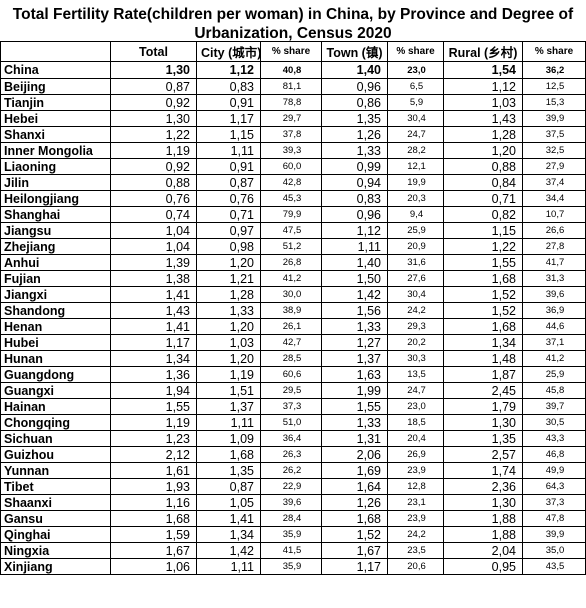  I want to click on table-row: Chongqing 1,19 1,11 51,0 1,33 18,5 1,30 30,5, so click(293, 422).